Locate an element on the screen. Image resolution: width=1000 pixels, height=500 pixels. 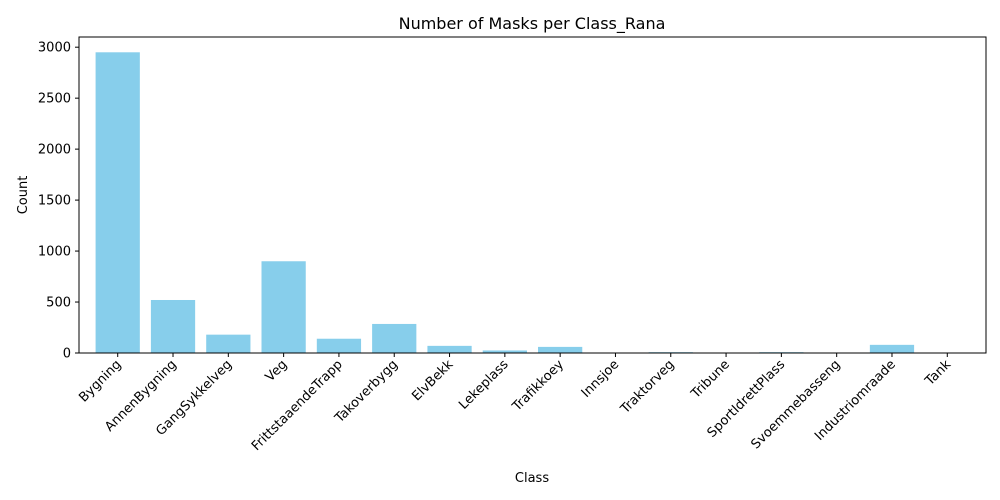
bar-trafikkoey is located at coordinates (560, 349).